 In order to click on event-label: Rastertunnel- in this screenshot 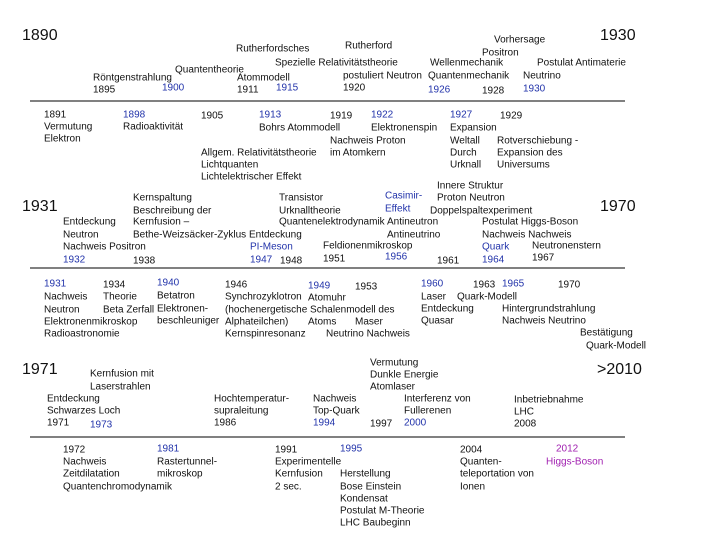, I will do `click(187, 462)`.